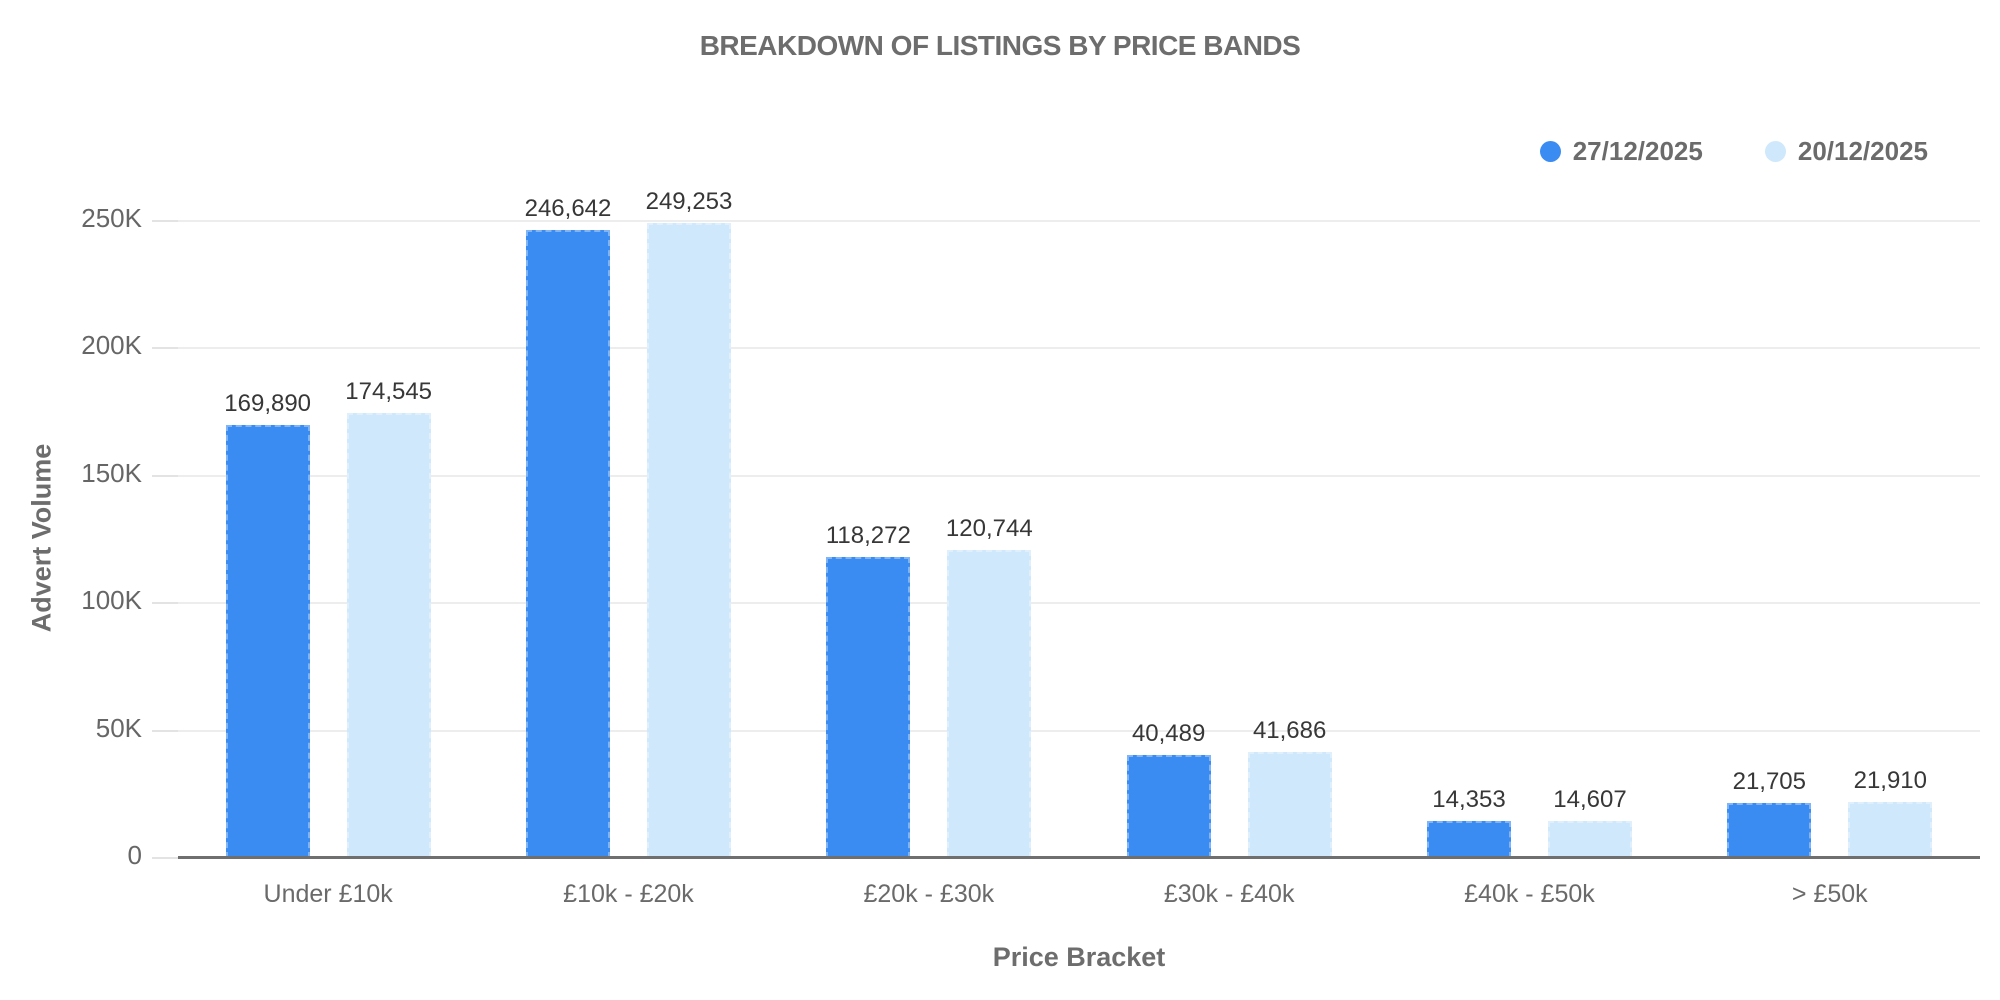  What do you see at coordinates (1079, 857) in the screenshot?
I see `x-axis-line` at bounding box center [1079, 857].